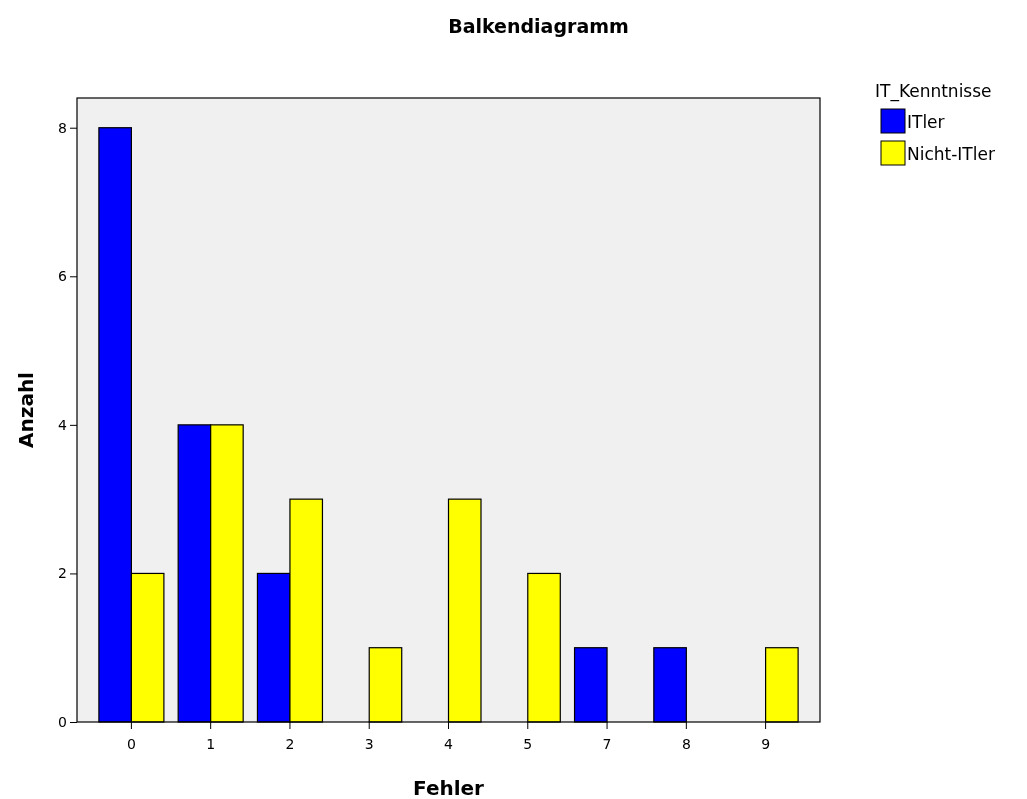  Describe the element at coordinates (62, 127) in the screenshot. I see `y-tick-label: 8` at that location.